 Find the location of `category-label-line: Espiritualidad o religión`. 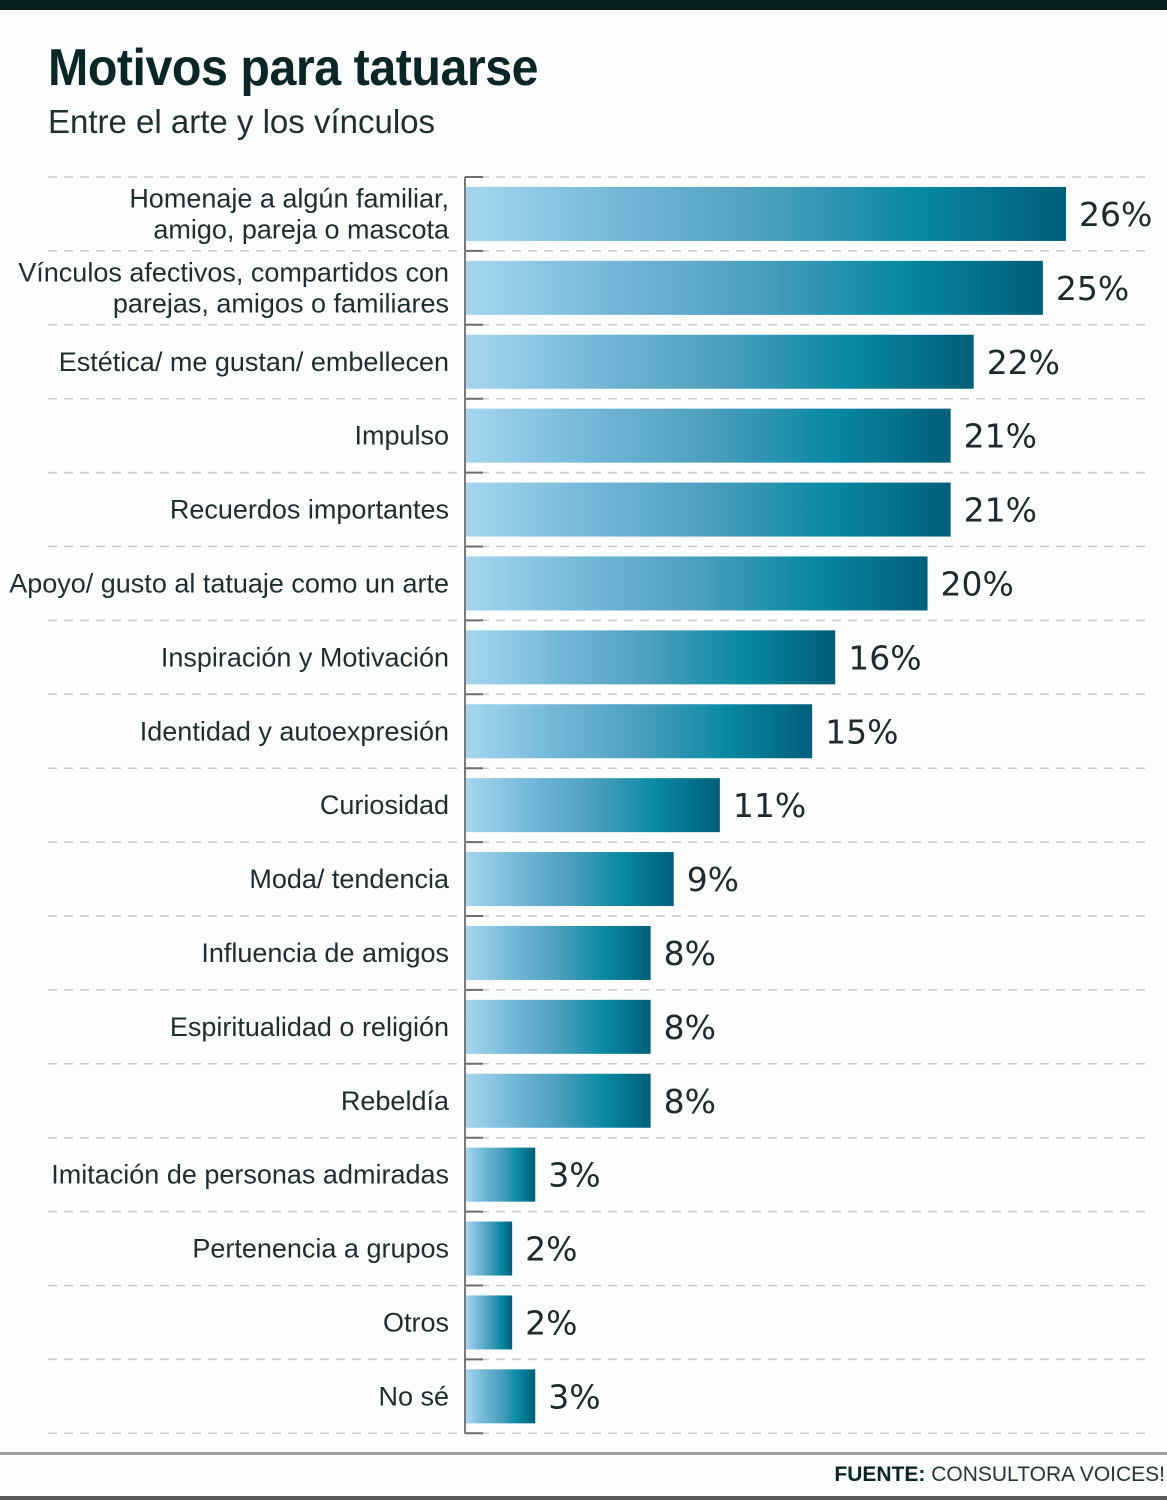

category-label-line: Espiritualidad o religión is located at coordinates (309, 1027).